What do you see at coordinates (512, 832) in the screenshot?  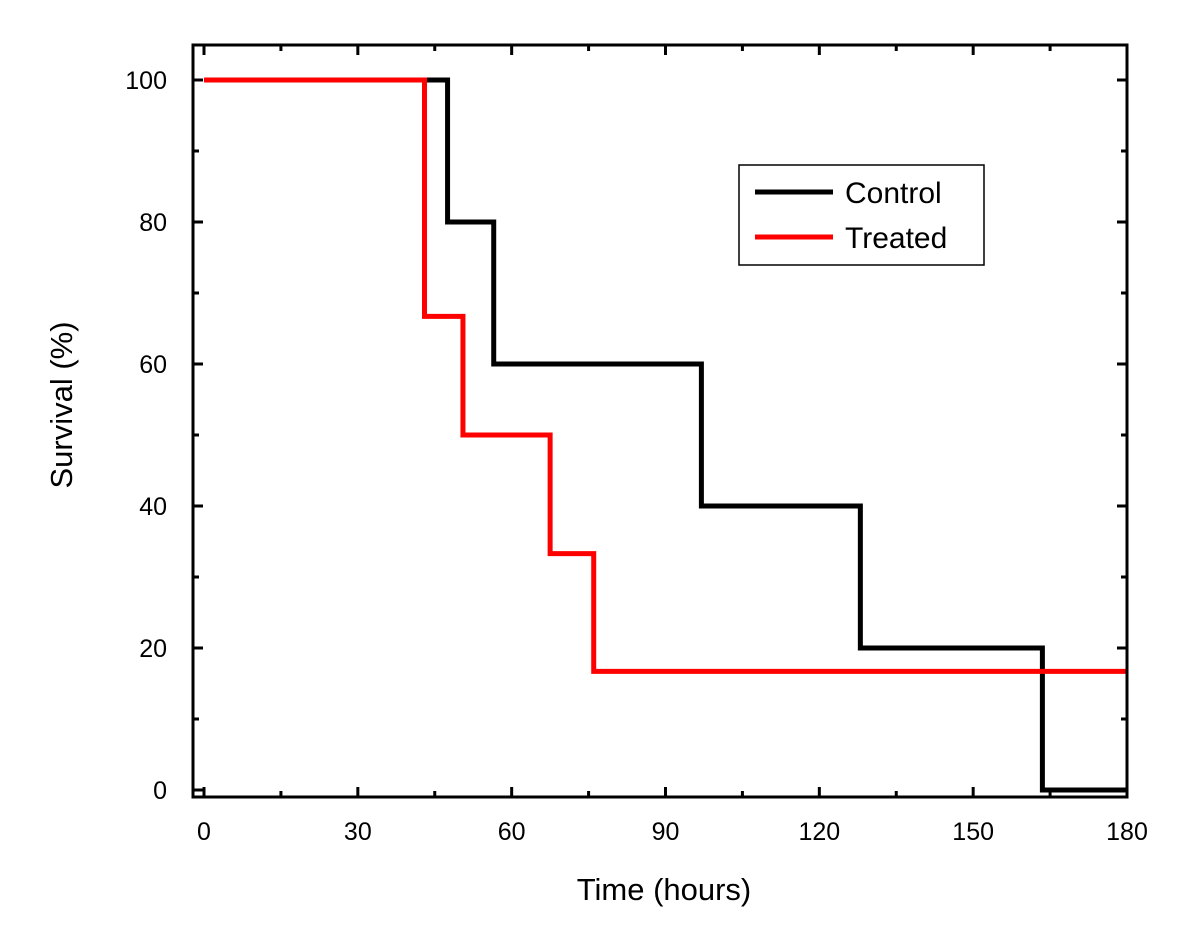 I see `x-tick-label: 60` at bounding box center [512, 832].